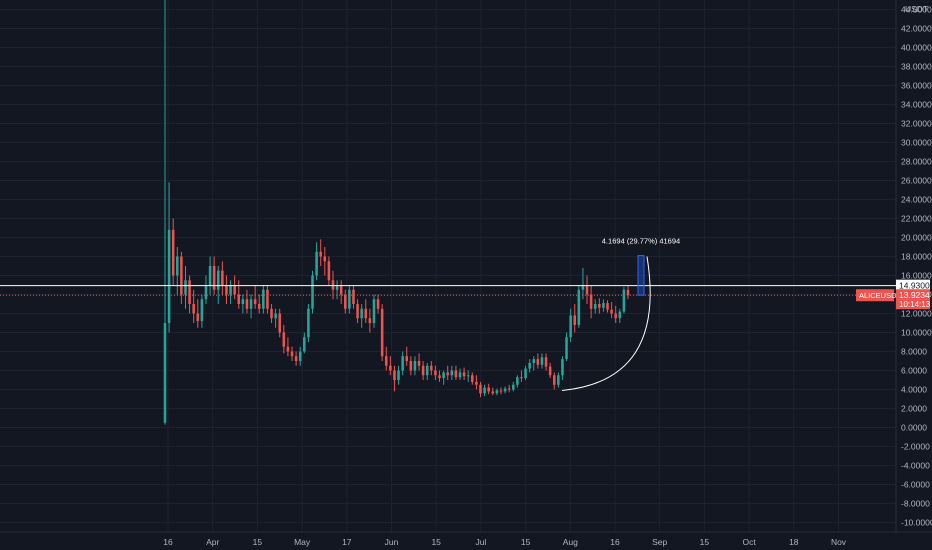 The image size is (932, 550). I want to click on measure-label: 4.1694 (29.77%) 41694, so click(641, 241).